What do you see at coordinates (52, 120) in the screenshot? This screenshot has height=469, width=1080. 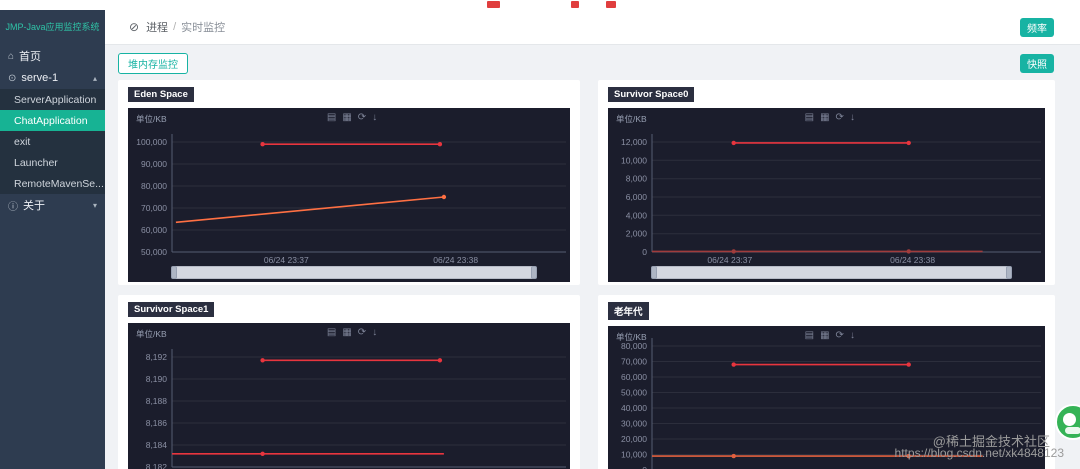 I see `sidebar-subitem-chatapplication: ChatApplication` at bounding box center [52, 120].